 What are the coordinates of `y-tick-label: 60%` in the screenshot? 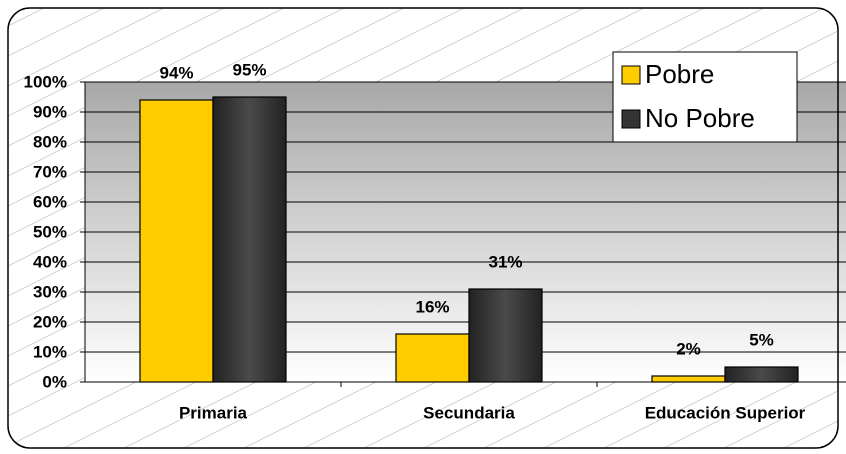 It's located at (50, 201).